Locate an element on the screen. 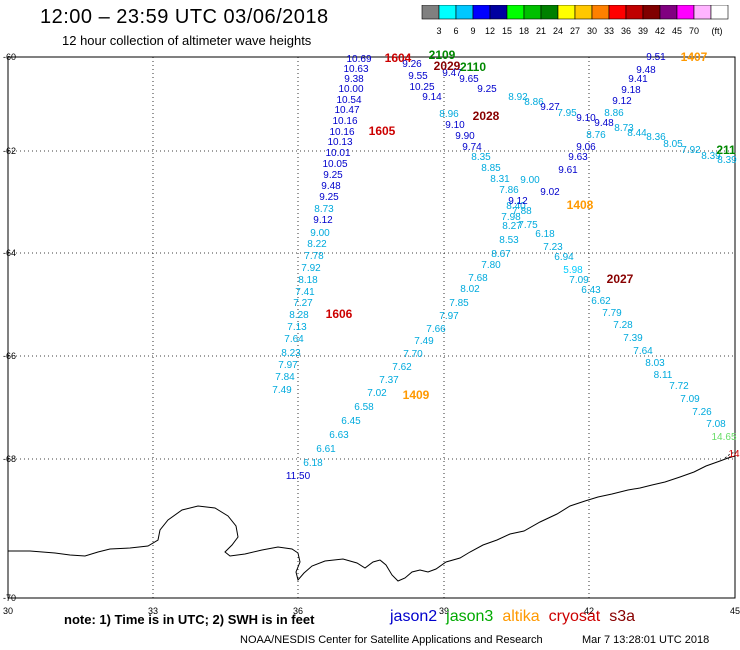 The width and height of the screenshot is (740, 650). x-tick-label: 36 is located at coordinates (298, 611).